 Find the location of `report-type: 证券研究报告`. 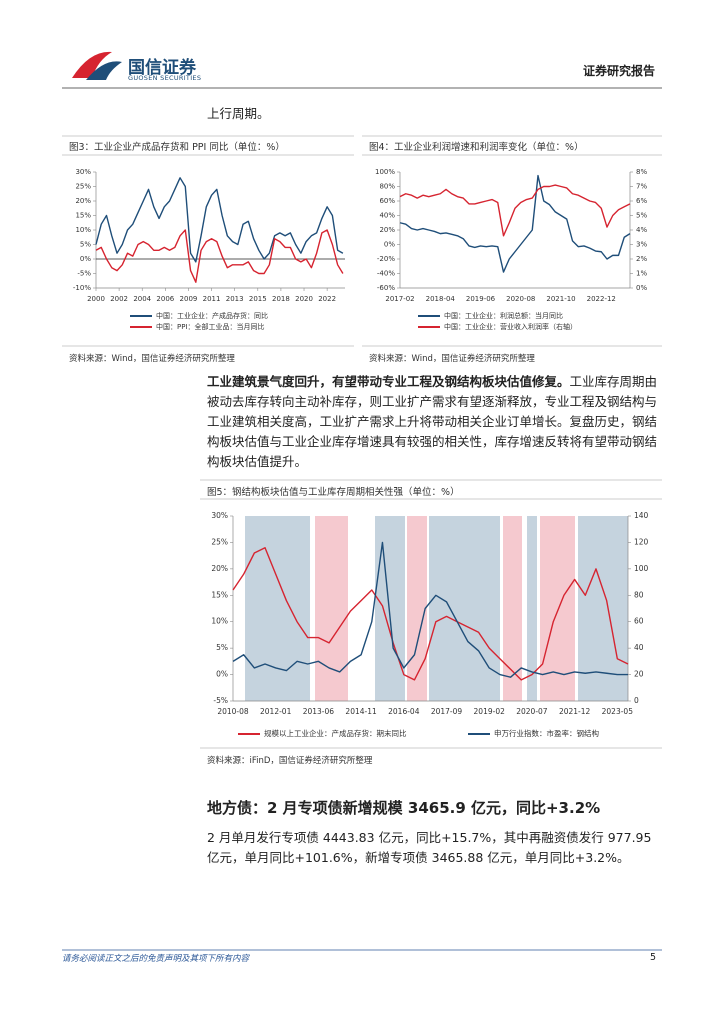

report-type: 证券研究报告 is located at coordinates (618, 71).